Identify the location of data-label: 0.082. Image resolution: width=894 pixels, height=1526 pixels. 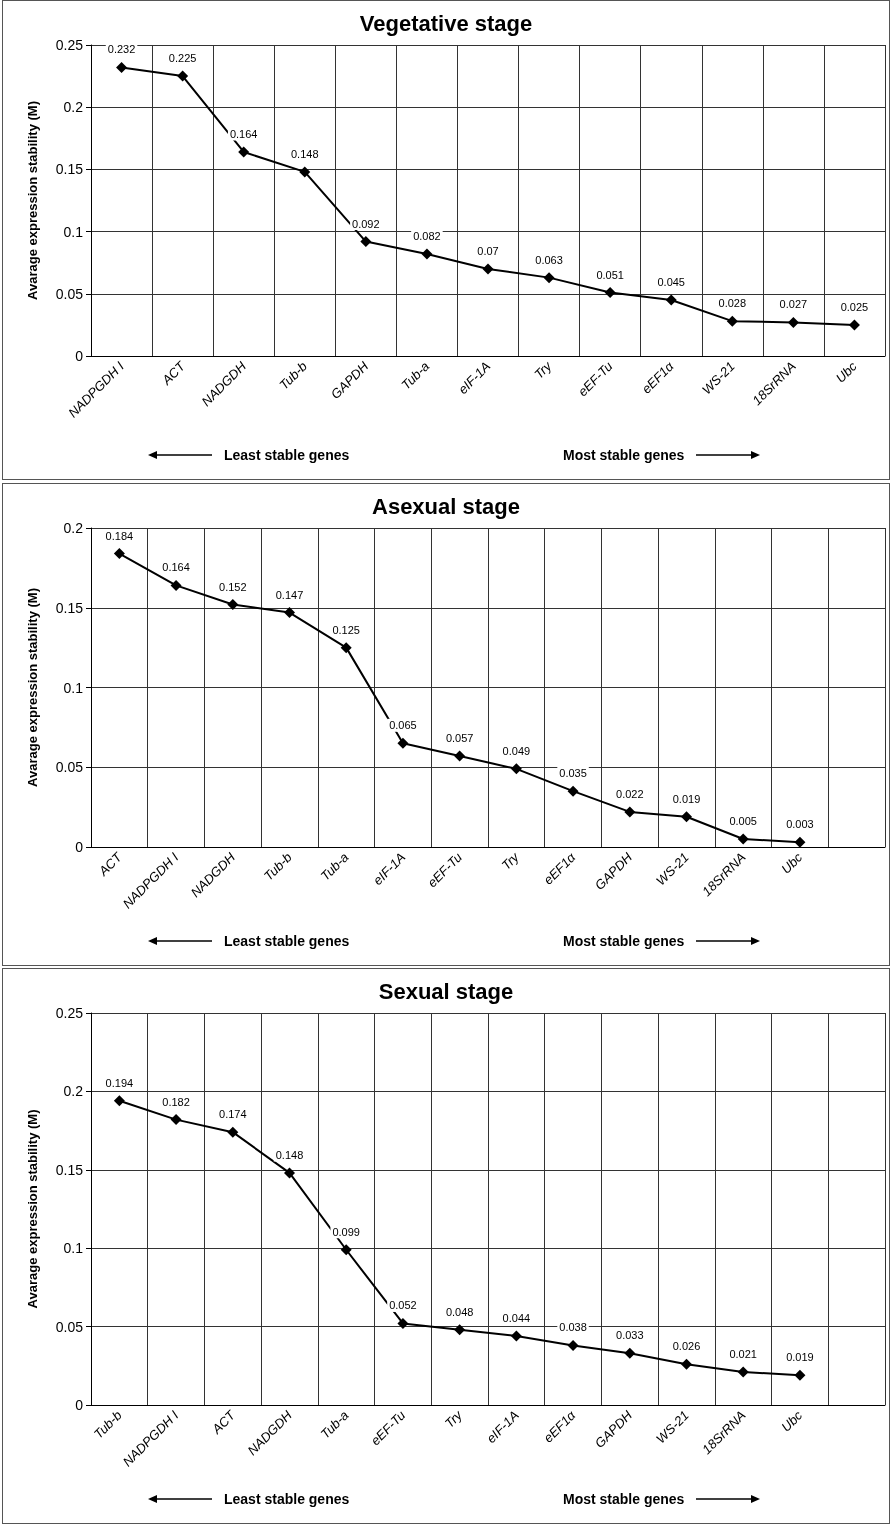
(427, 235).